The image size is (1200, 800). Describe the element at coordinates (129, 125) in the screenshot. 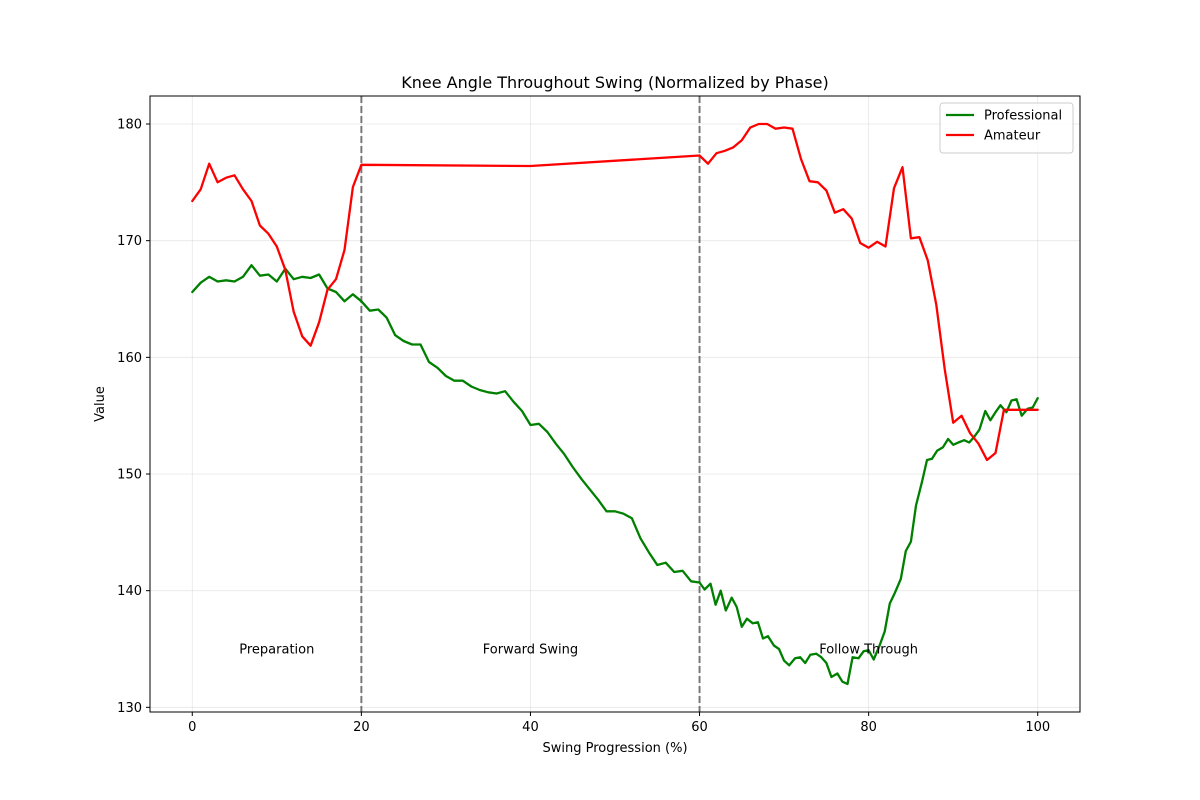

I see `y-tick-label: 180` at that location.